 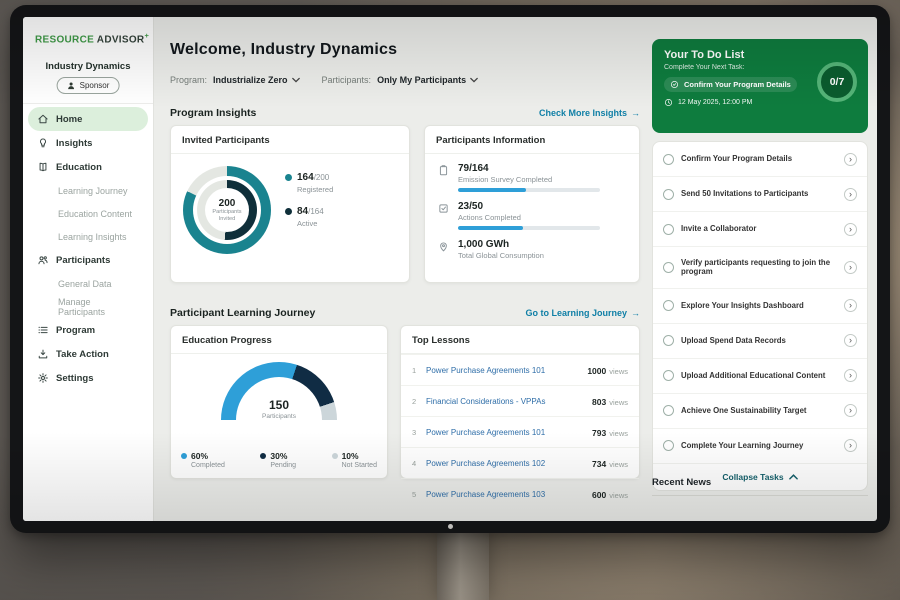 I want to click on sidebar-item-home: Home, so click(x=88, y=119).